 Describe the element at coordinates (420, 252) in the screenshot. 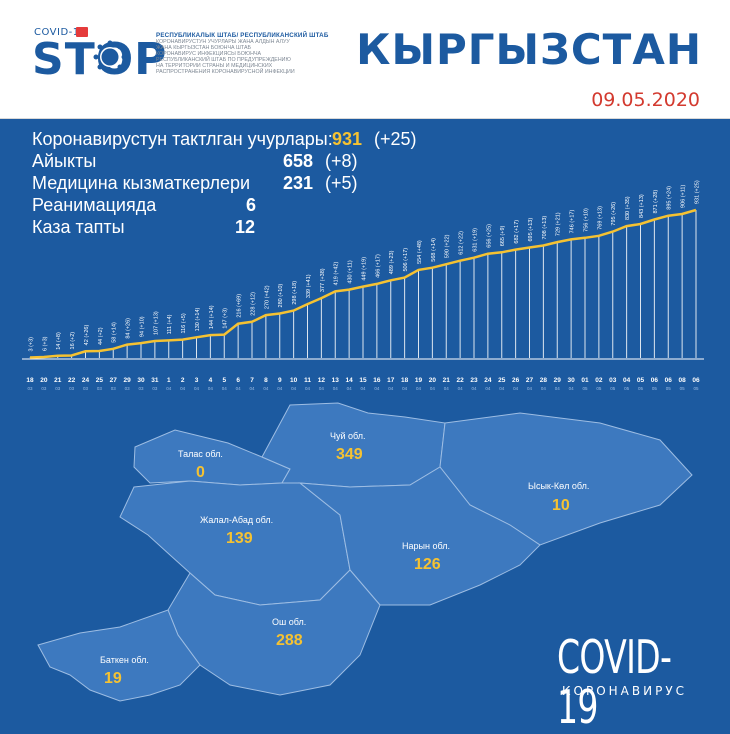

I see `chart-data-label: 554 (+48)` at that location.